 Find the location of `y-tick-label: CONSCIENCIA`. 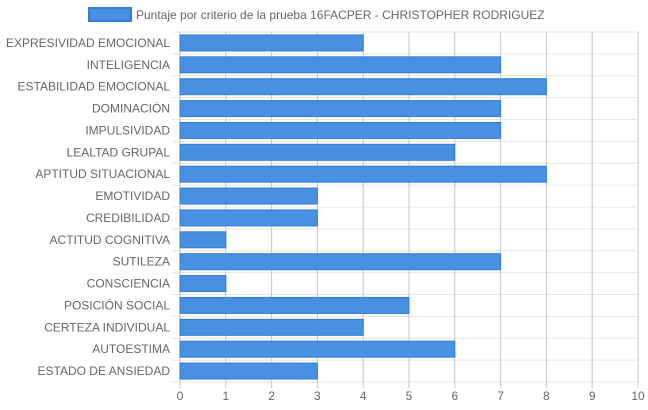

y-tick-label: CONSCIENCIA is located at coordinates (128, 284).